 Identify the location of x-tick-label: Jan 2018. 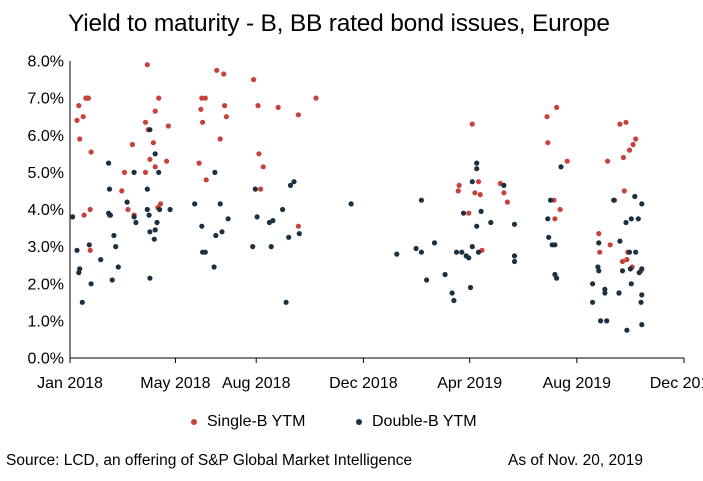
(70, 383).